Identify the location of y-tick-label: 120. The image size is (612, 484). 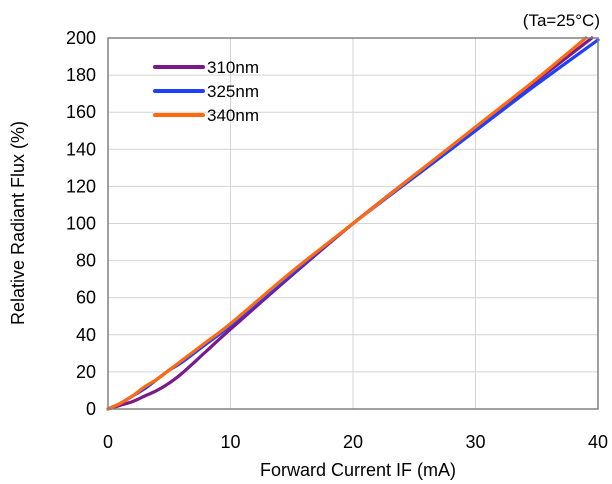
(81, 186).